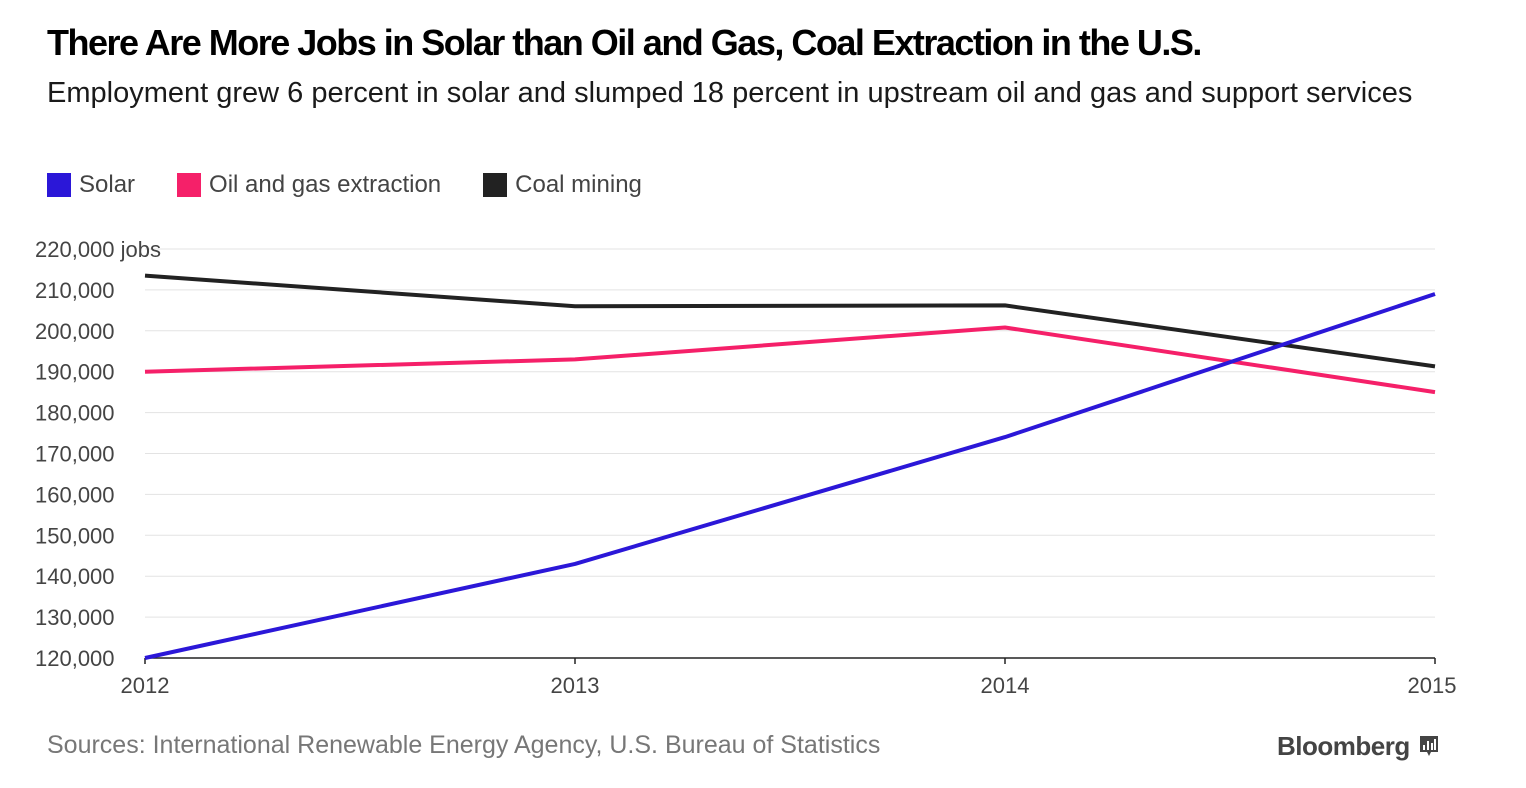 The width and height of the screenshot is (1526, 788). Describe the element at coordinates (75, 658) in the screenshot. I see `y-tick-label-0: 120,000` at that location.